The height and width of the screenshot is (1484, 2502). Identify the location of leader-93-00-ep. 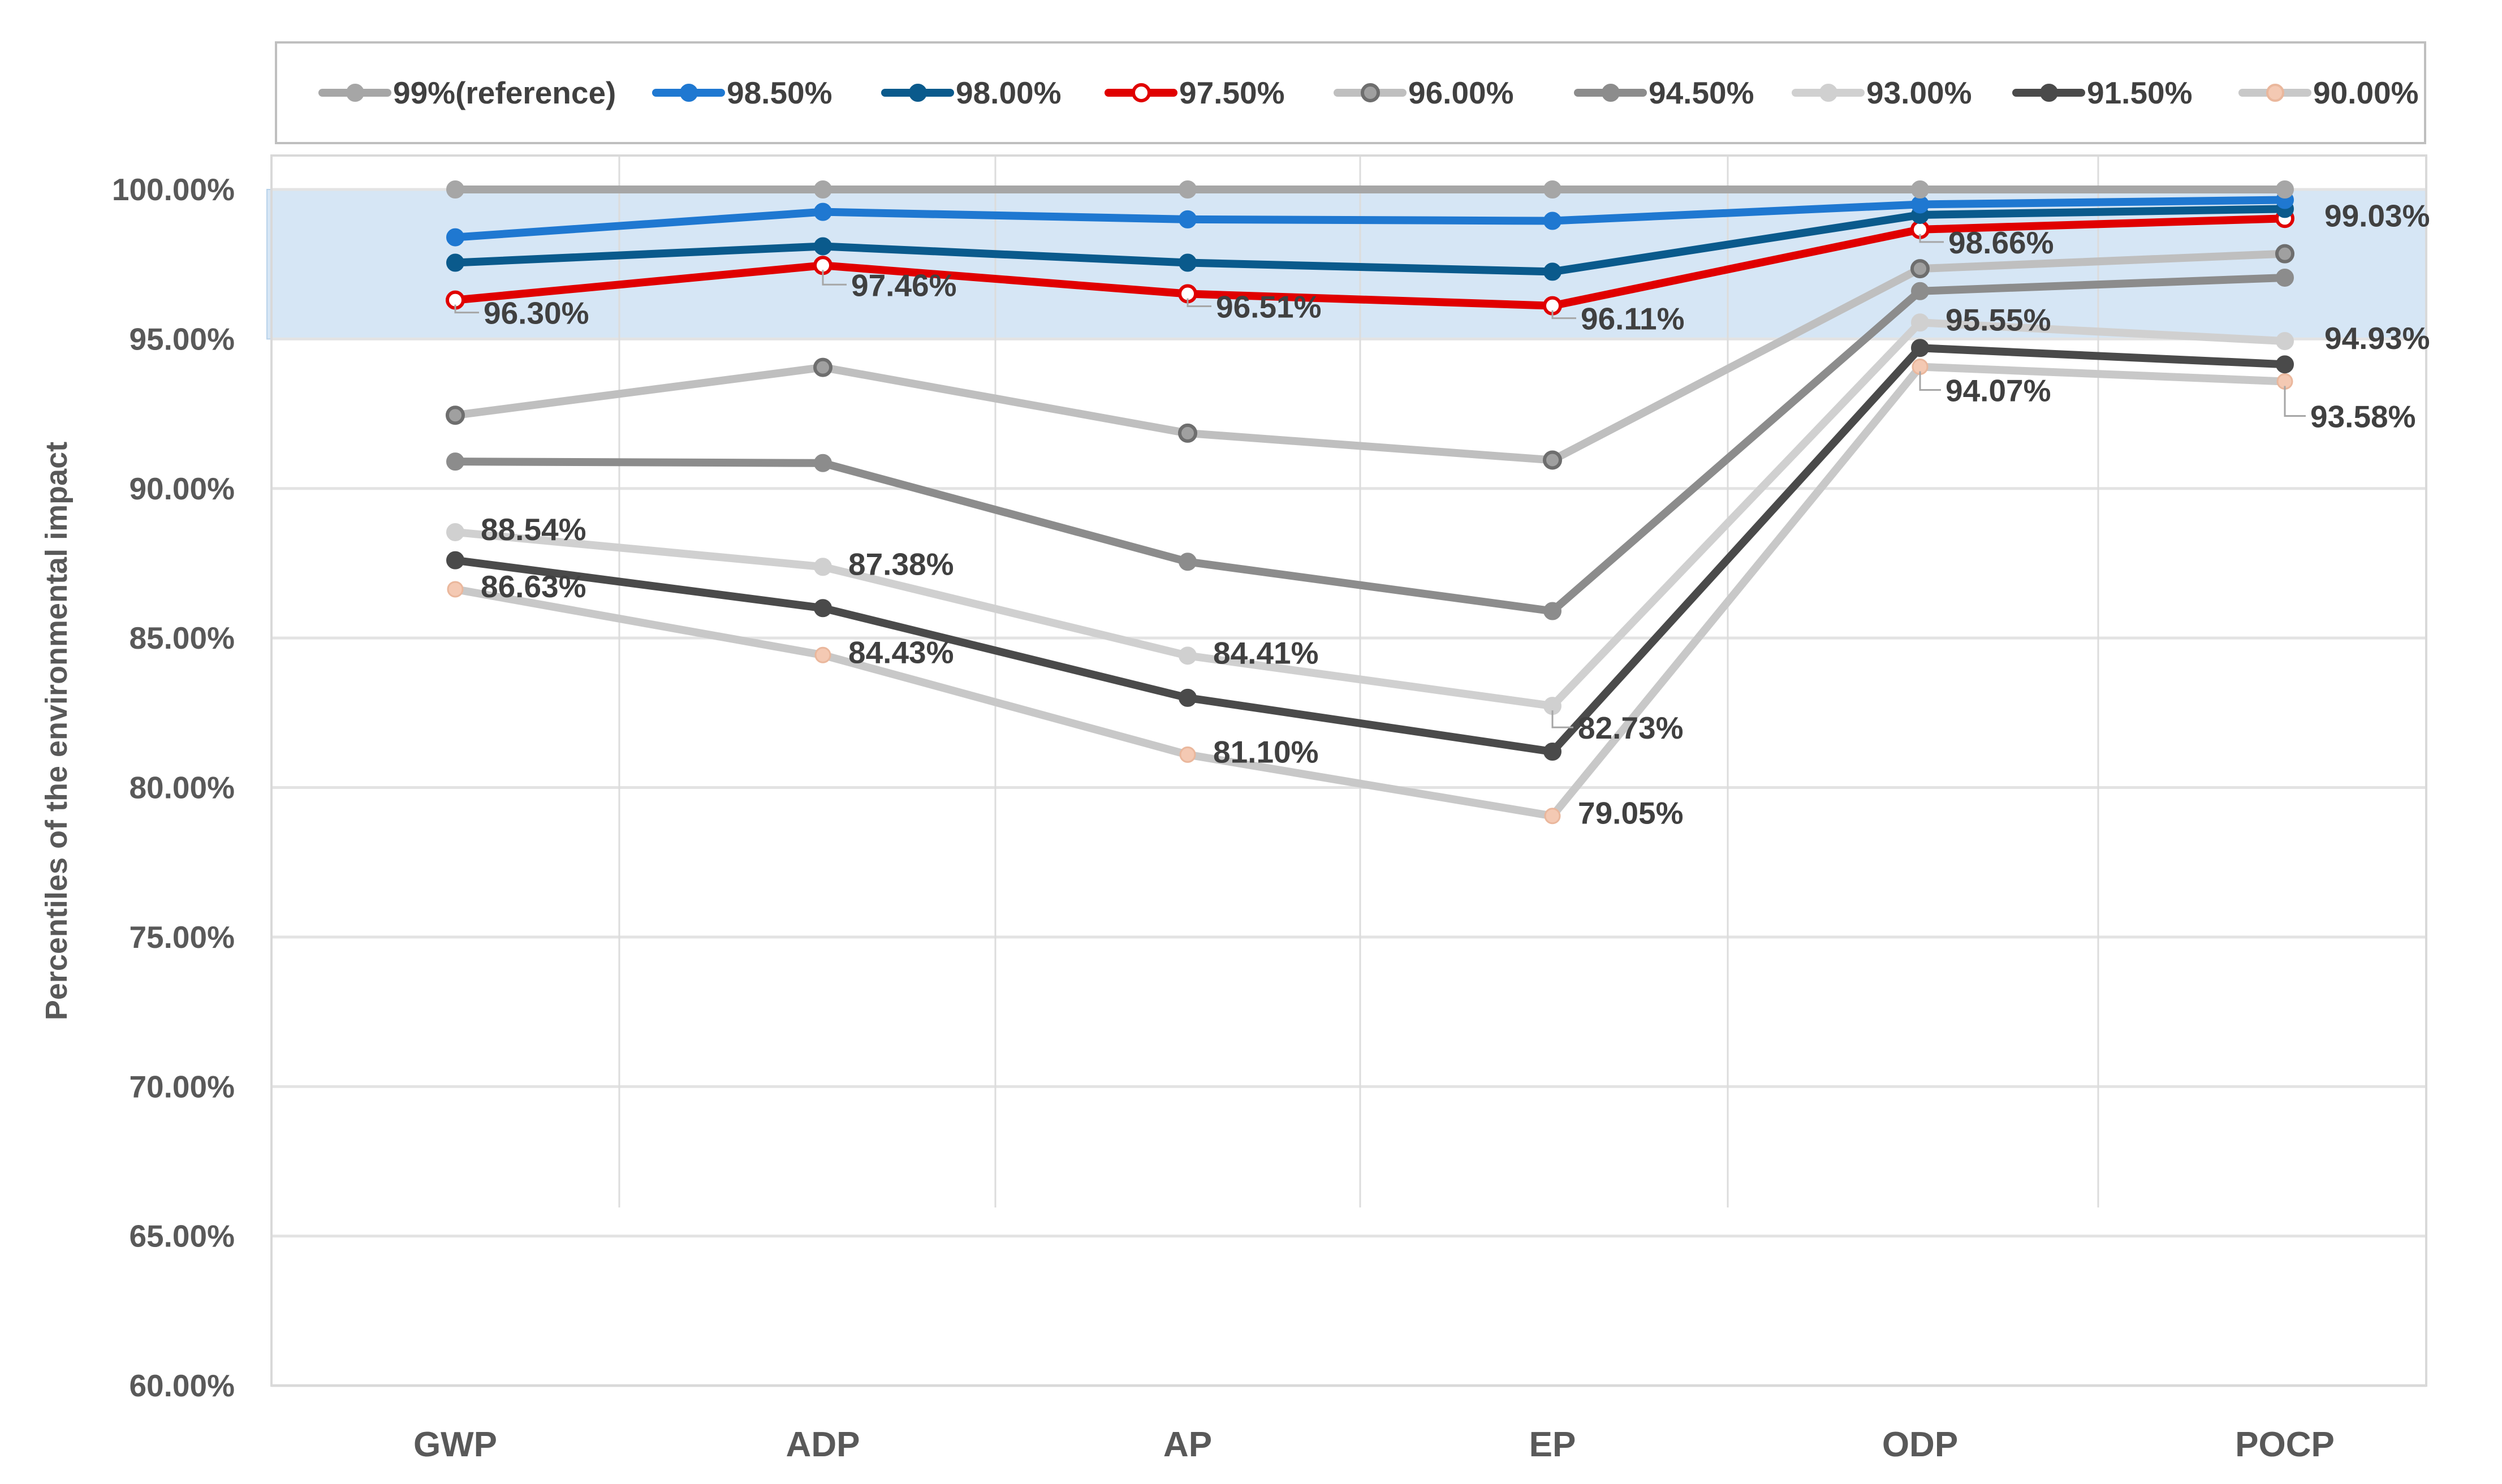
(1562, 719).